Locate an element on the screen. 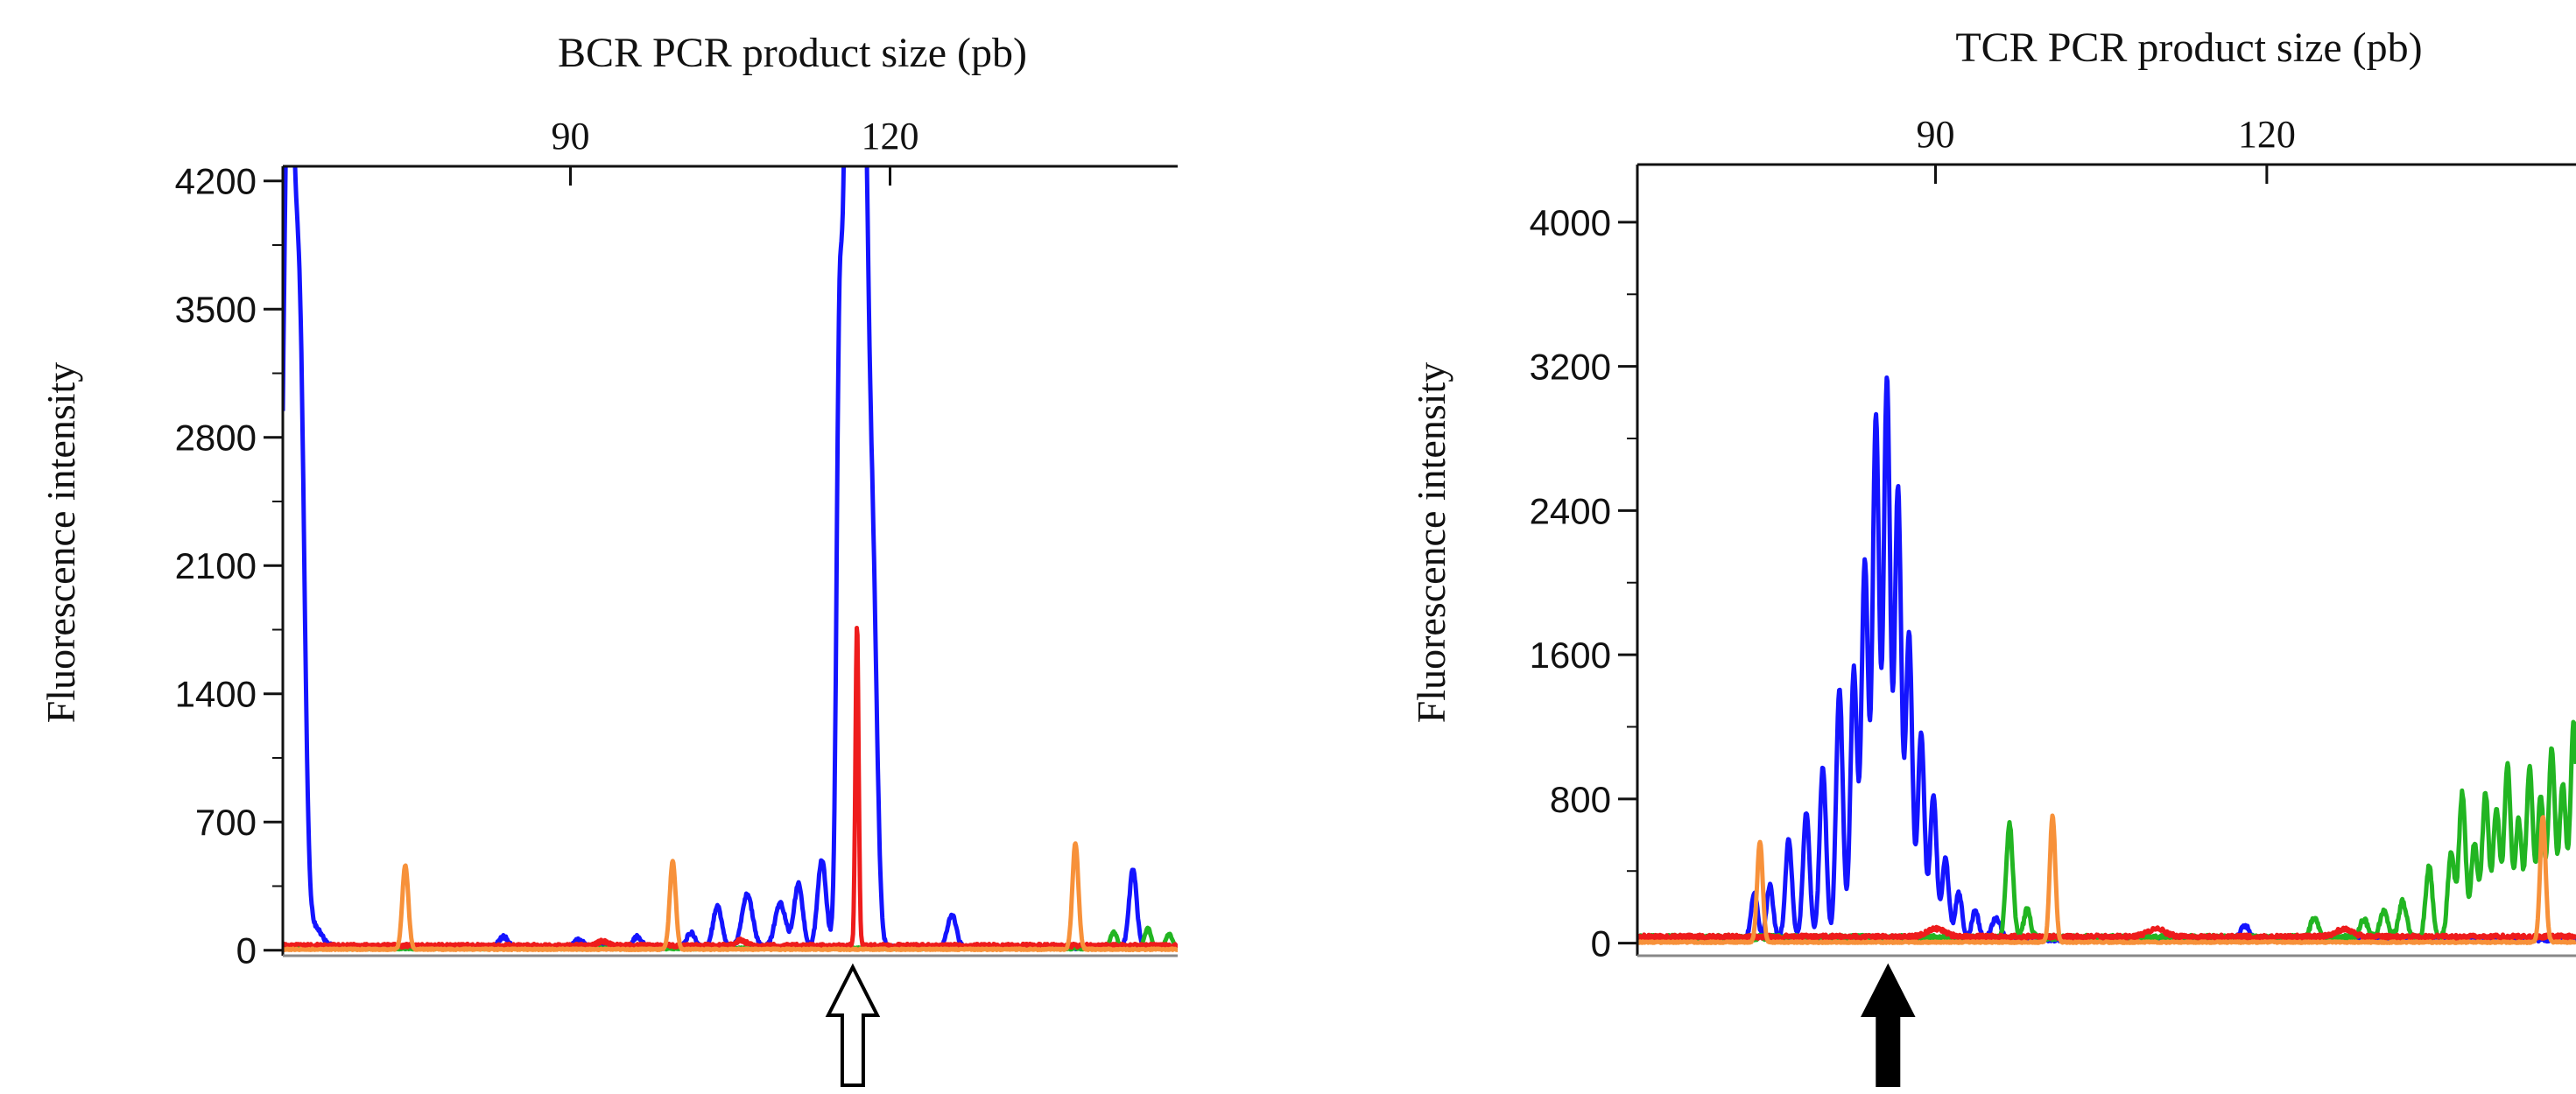 The height and width of the screenshot is (1094, 2576). tcr-x-tick-label: 120 is located at coordinates (2267, 134).